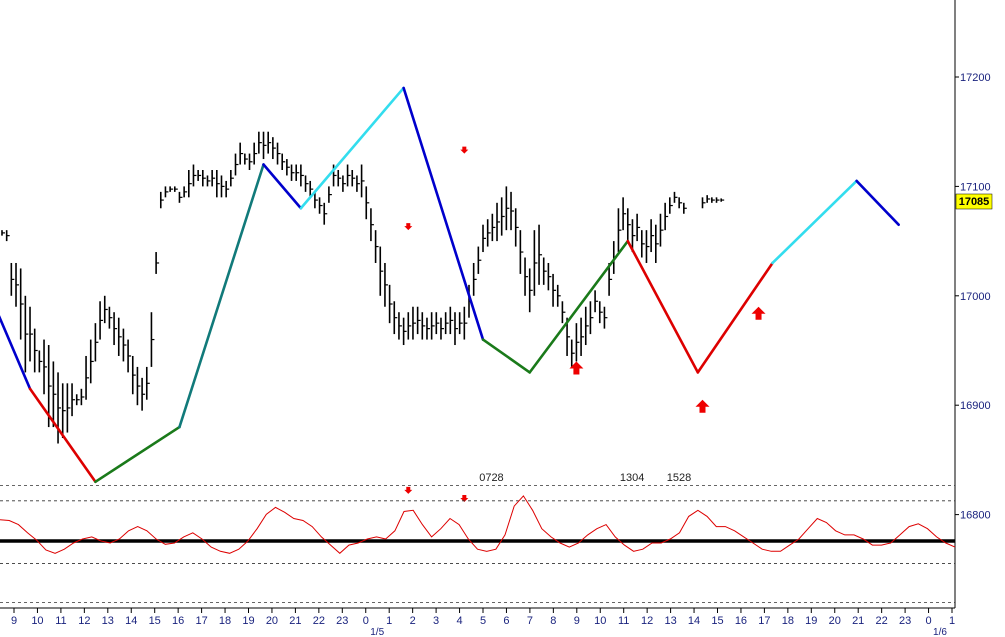 The width and height of the screenshot is (1005, 637). Describe the element at coordinates (553, 621) in the screenshot. I see `x-tick-label: 8` at that location.